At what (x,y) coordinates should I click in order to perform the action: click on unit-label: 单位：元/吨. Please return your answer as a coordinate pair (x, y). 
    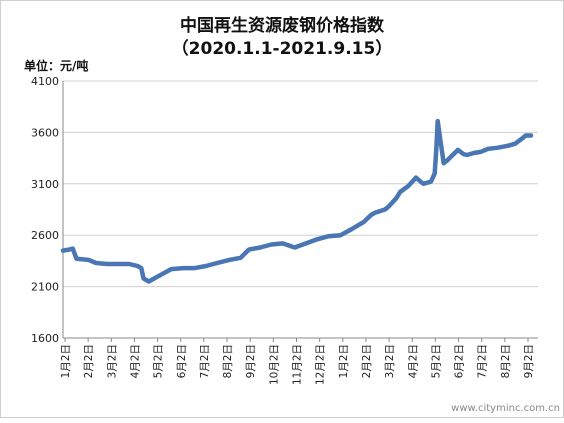
    Looking at the image, I should click on (56, 65).